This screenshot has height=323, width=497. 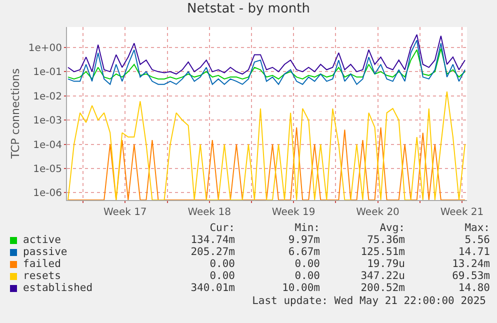 What do you see at coordinates (378, 212) in the screenshot?
I see `x-tick-label: Week 20` at bounding box center [378, 212].